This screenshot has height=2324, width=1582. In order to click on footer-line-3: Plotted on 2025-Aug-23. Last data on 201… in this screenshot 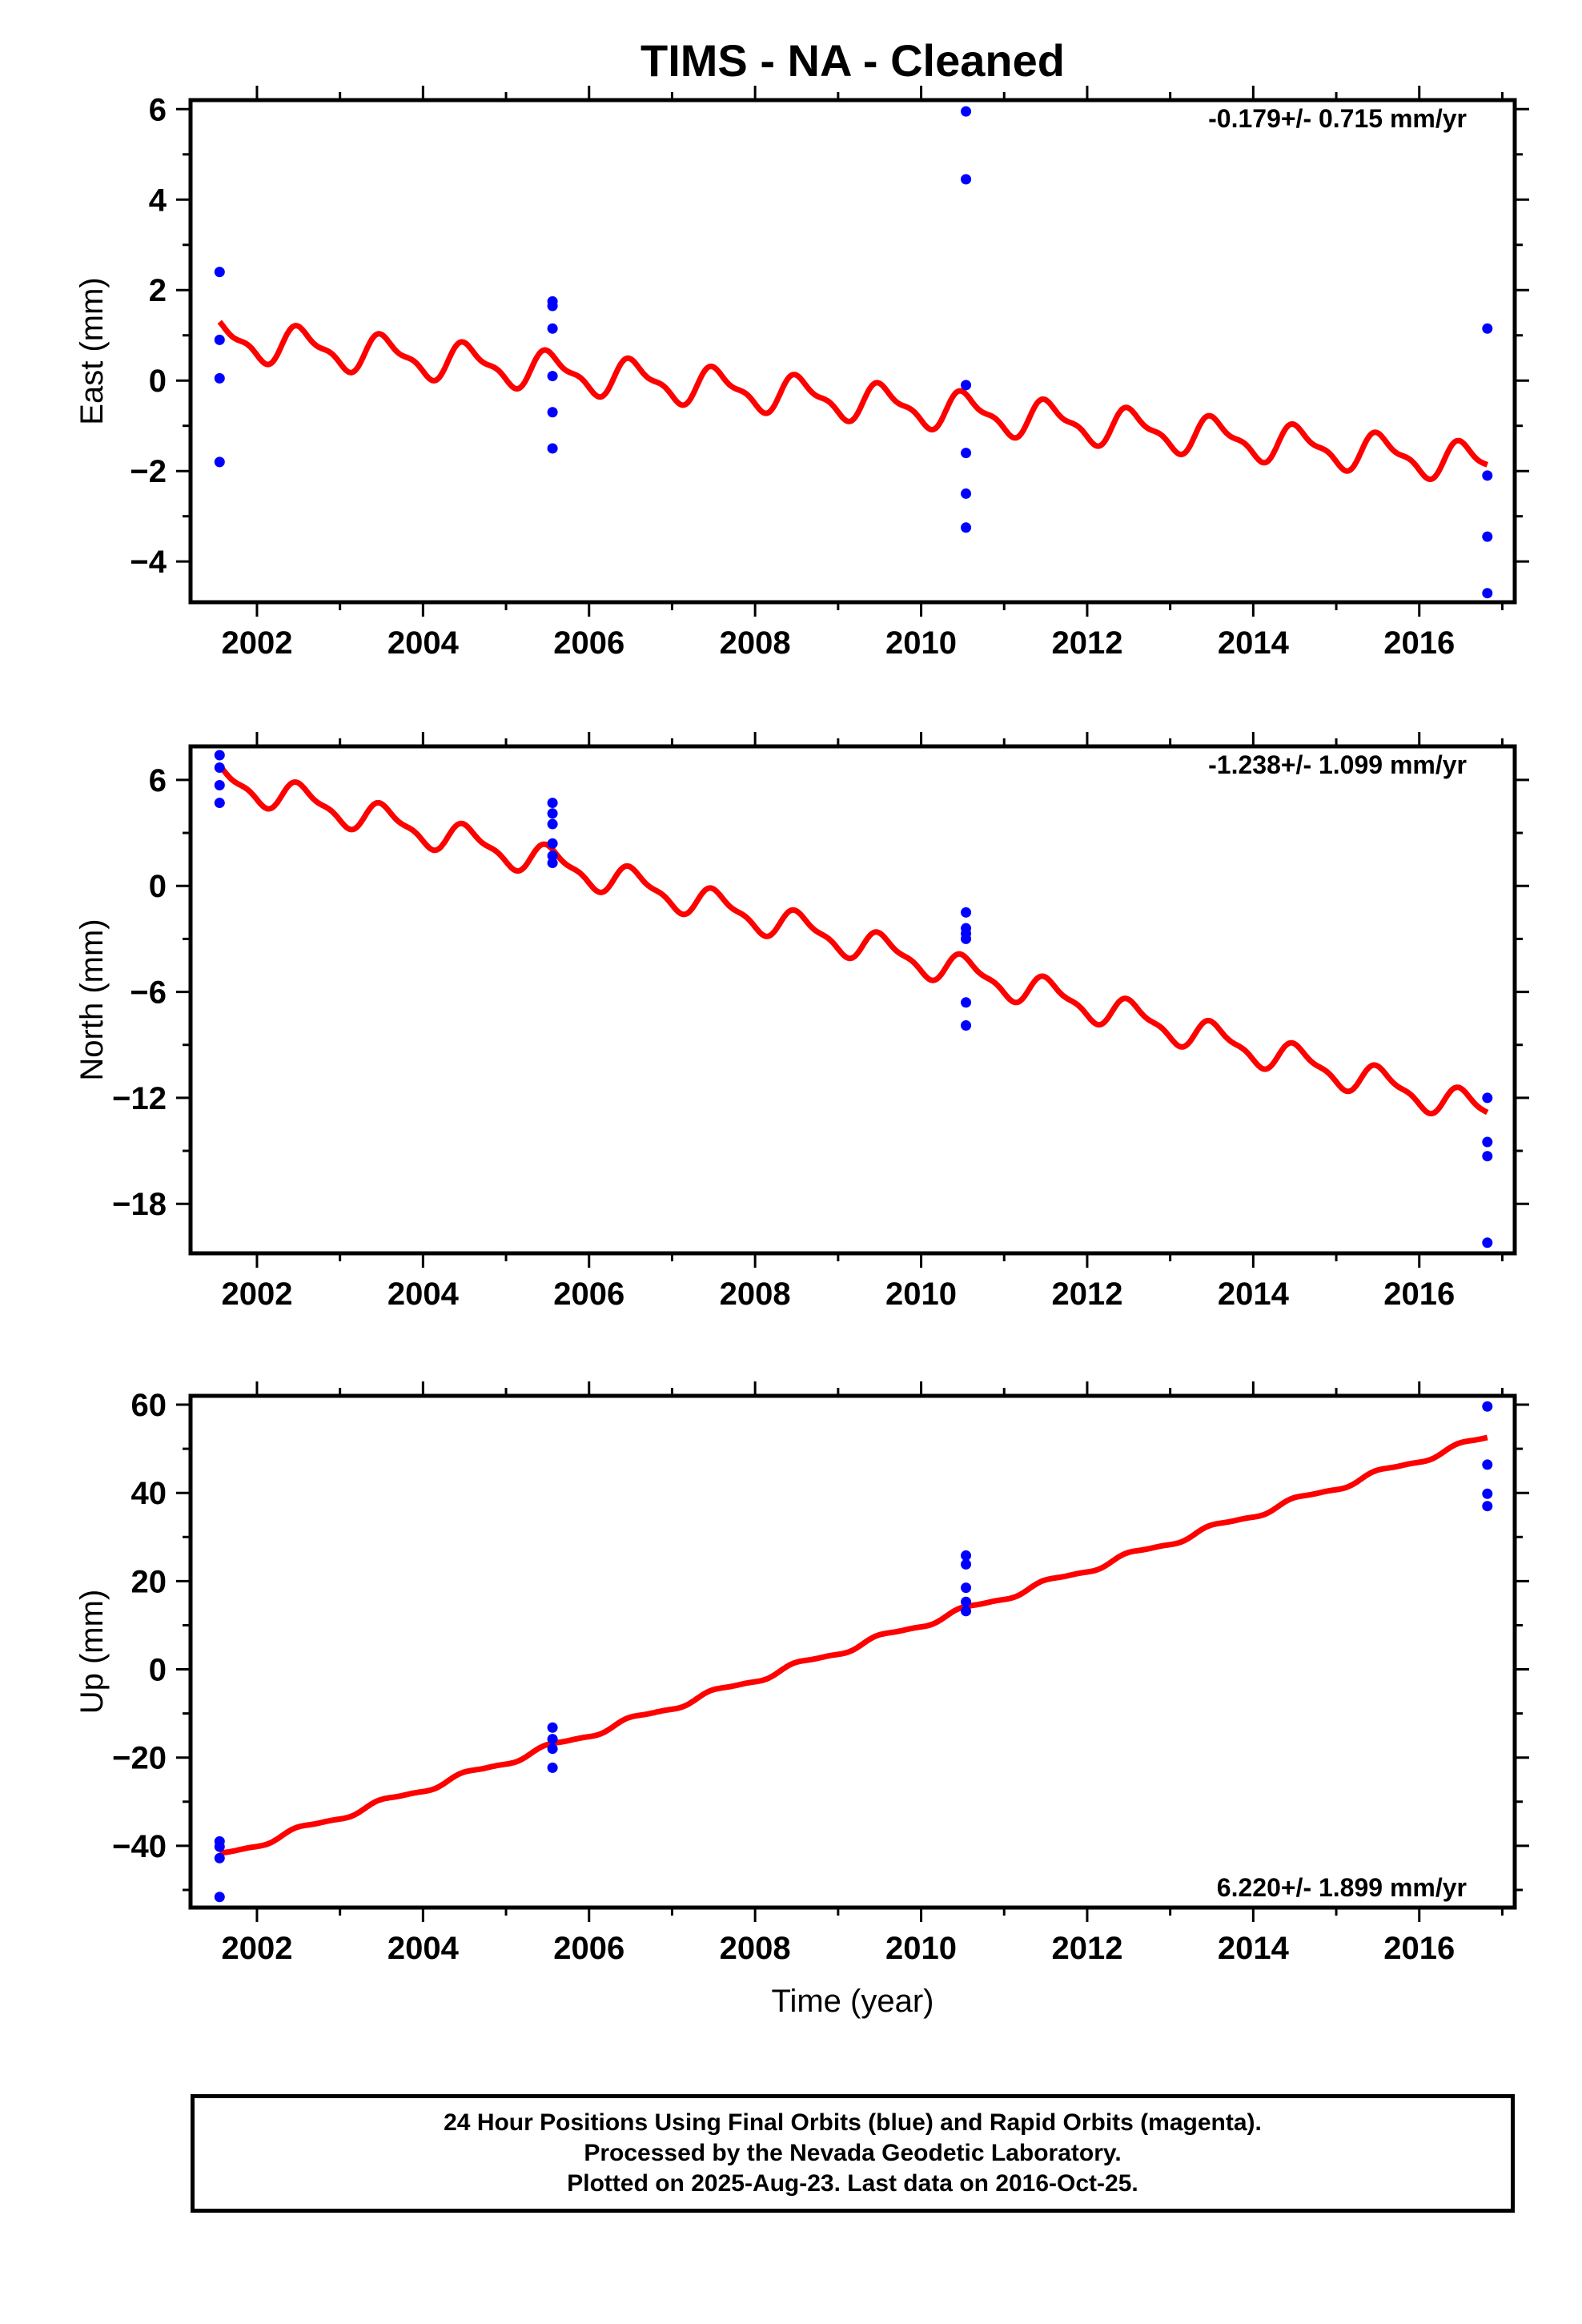, I will do `click(852, 2183)`.